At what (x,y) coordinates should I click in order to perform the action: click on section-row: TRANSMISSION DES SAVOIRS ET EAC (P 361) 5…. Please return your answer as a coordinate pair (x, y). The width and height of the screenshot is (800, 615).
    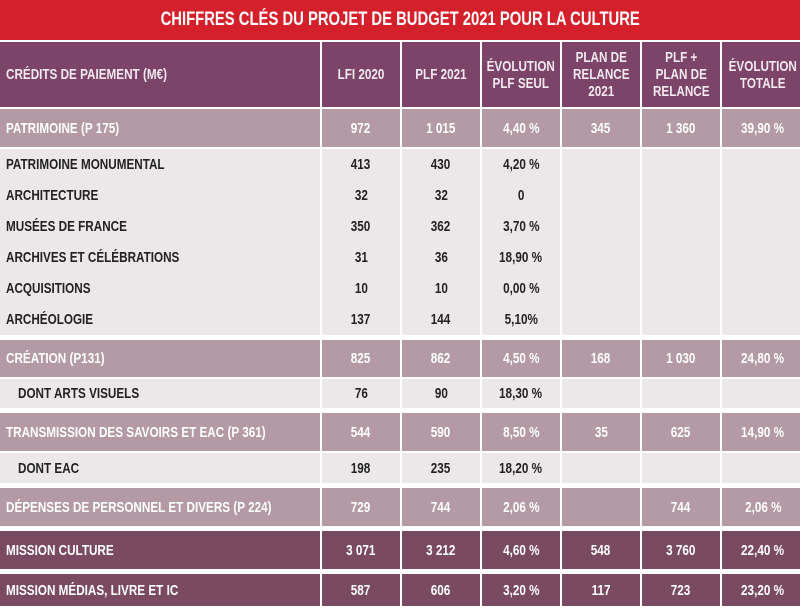
    Looking at the image, I should click on (400, 432).